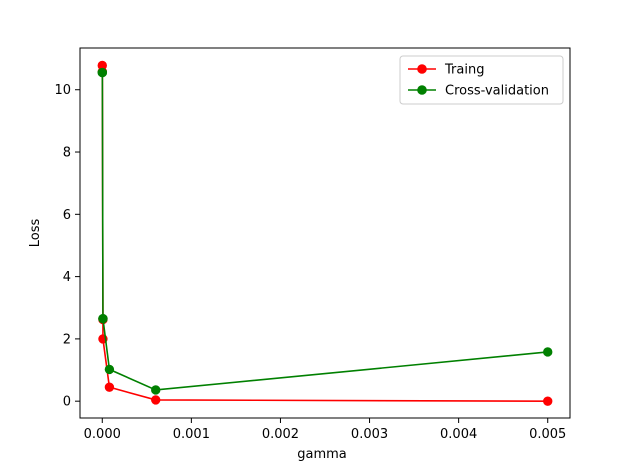  What do you see at coordinates (322, 454) in the screenshot?
I see `x-axis-label: gamma` at bounding box center [322, 454].